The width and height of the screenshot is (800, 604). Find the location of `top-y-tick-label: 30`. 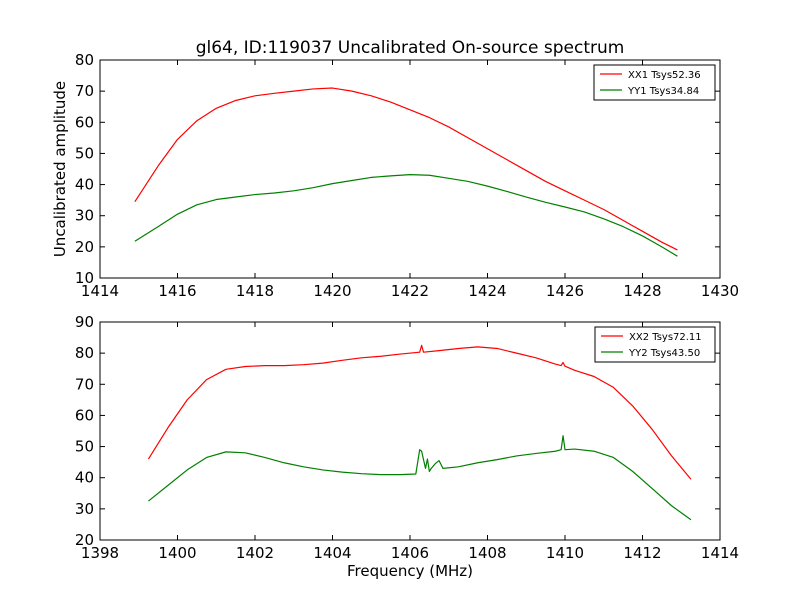

top-y-tick-label: 30 is located at coordinates (84, 216).